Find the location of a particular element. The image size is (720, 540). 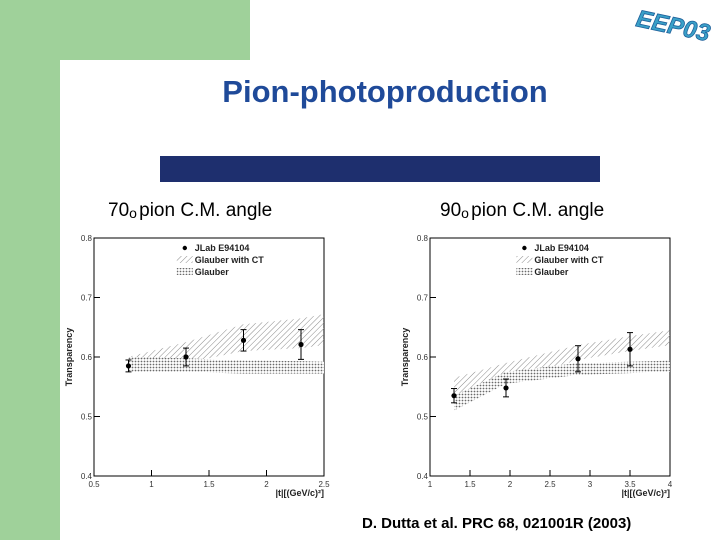

green-side-bar is located at coordinates (30, 270).